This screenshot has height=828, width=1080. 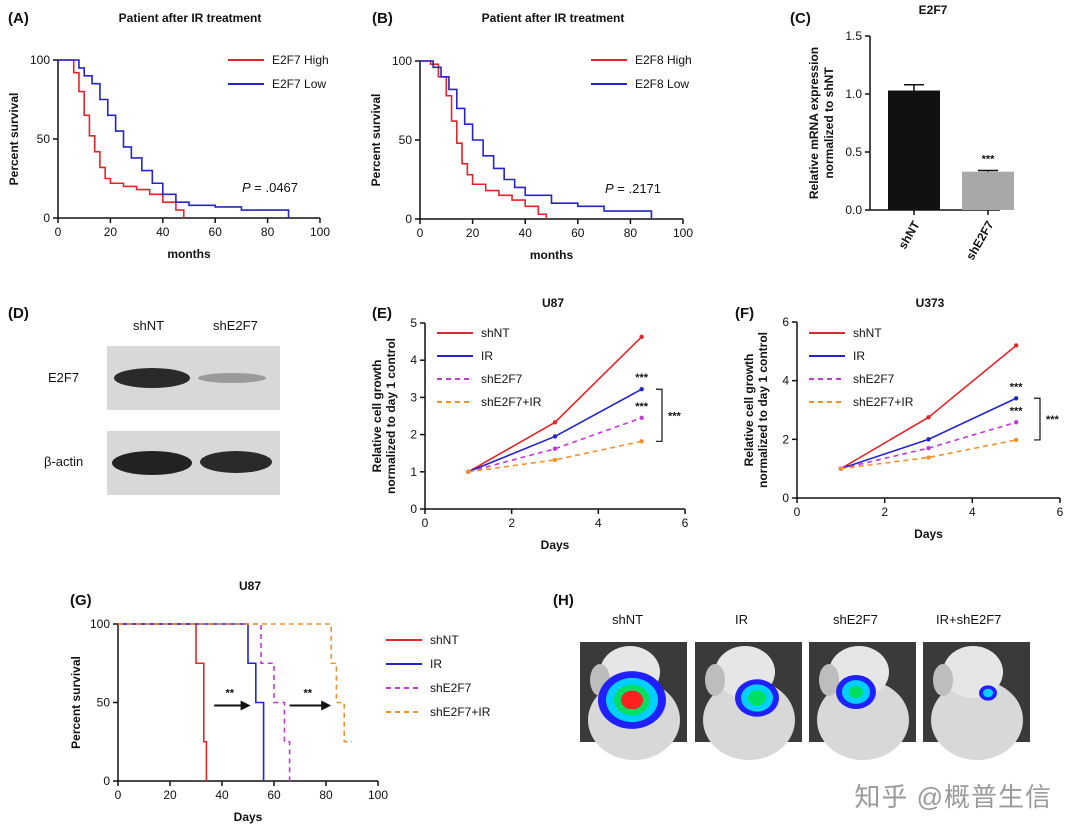 I want to click on panel-g-x-tick-label: 0, so click(x=118, y=795).